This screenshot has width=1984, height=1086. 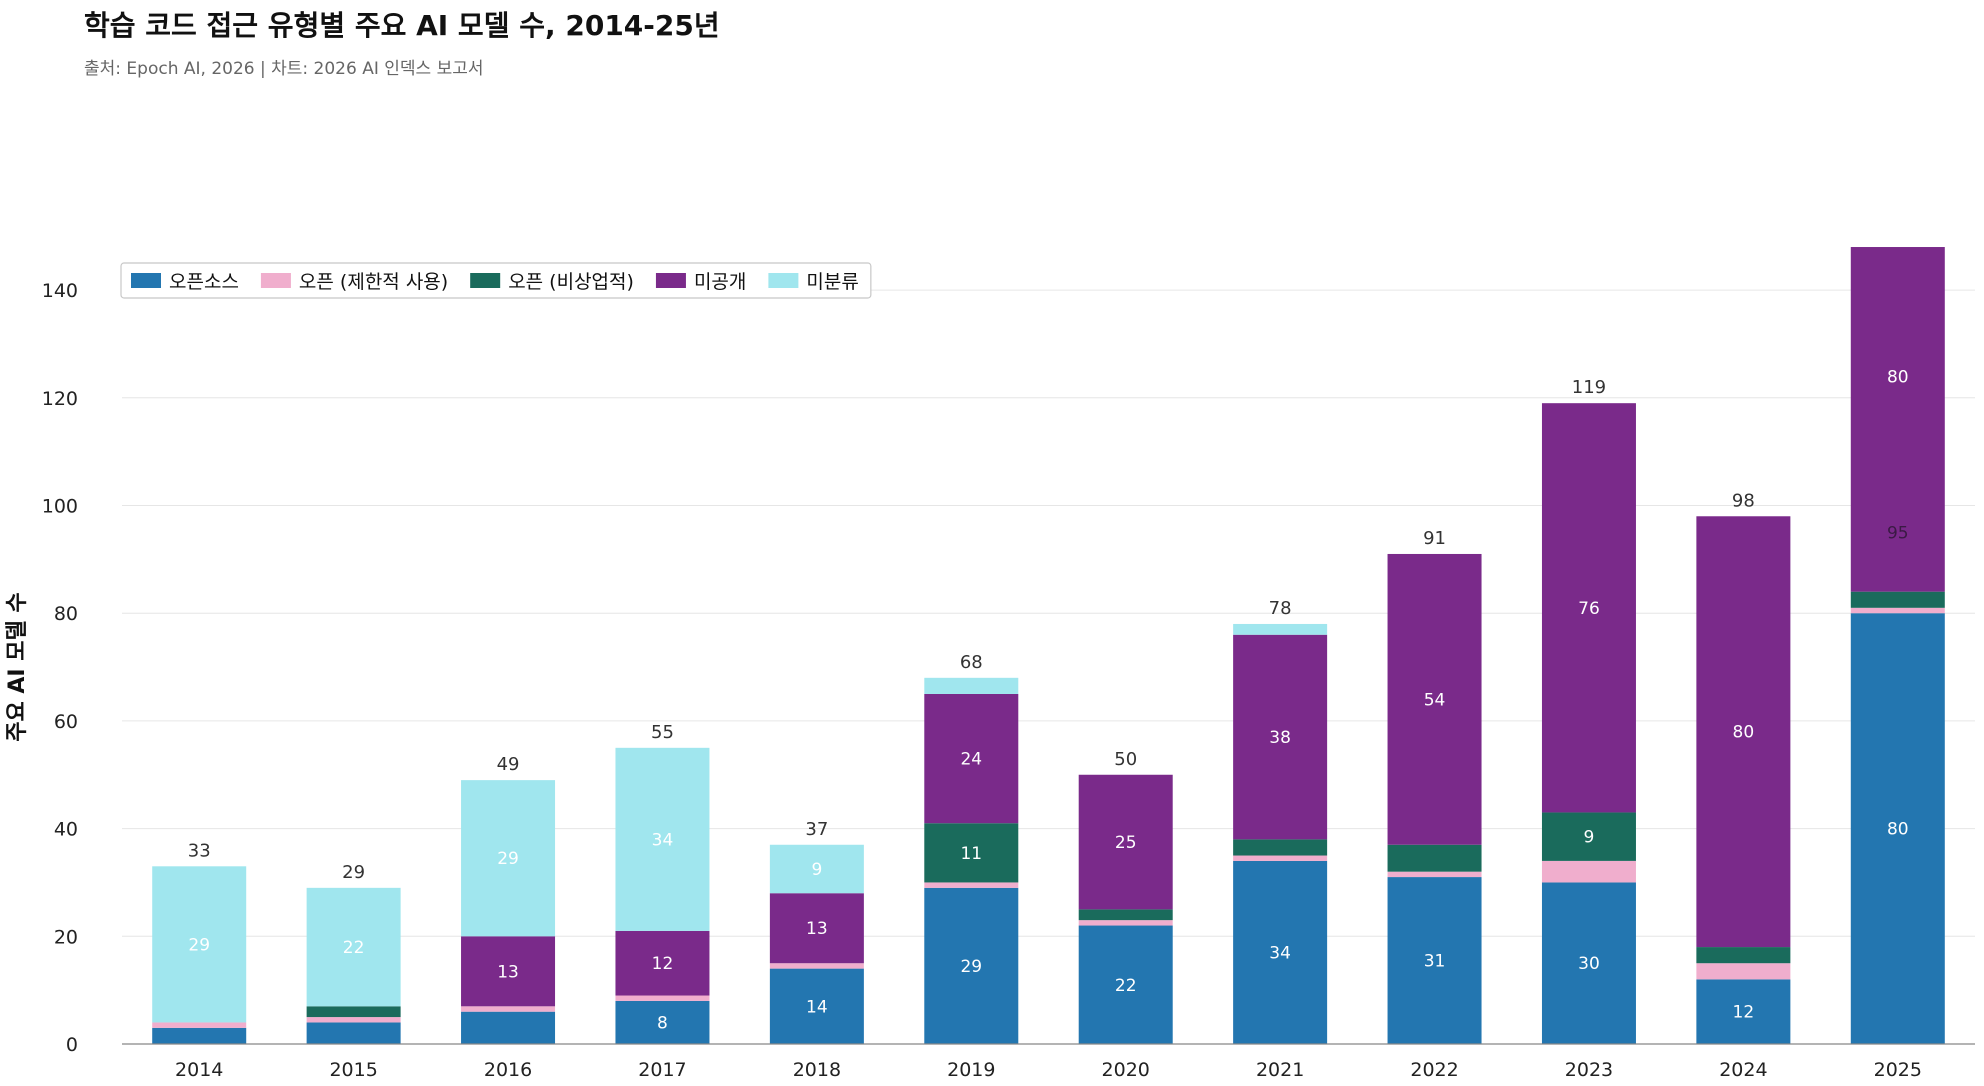 I want to click on legend-label-s1: 오픈 (제한적 사용), so click(x=373, y=282).